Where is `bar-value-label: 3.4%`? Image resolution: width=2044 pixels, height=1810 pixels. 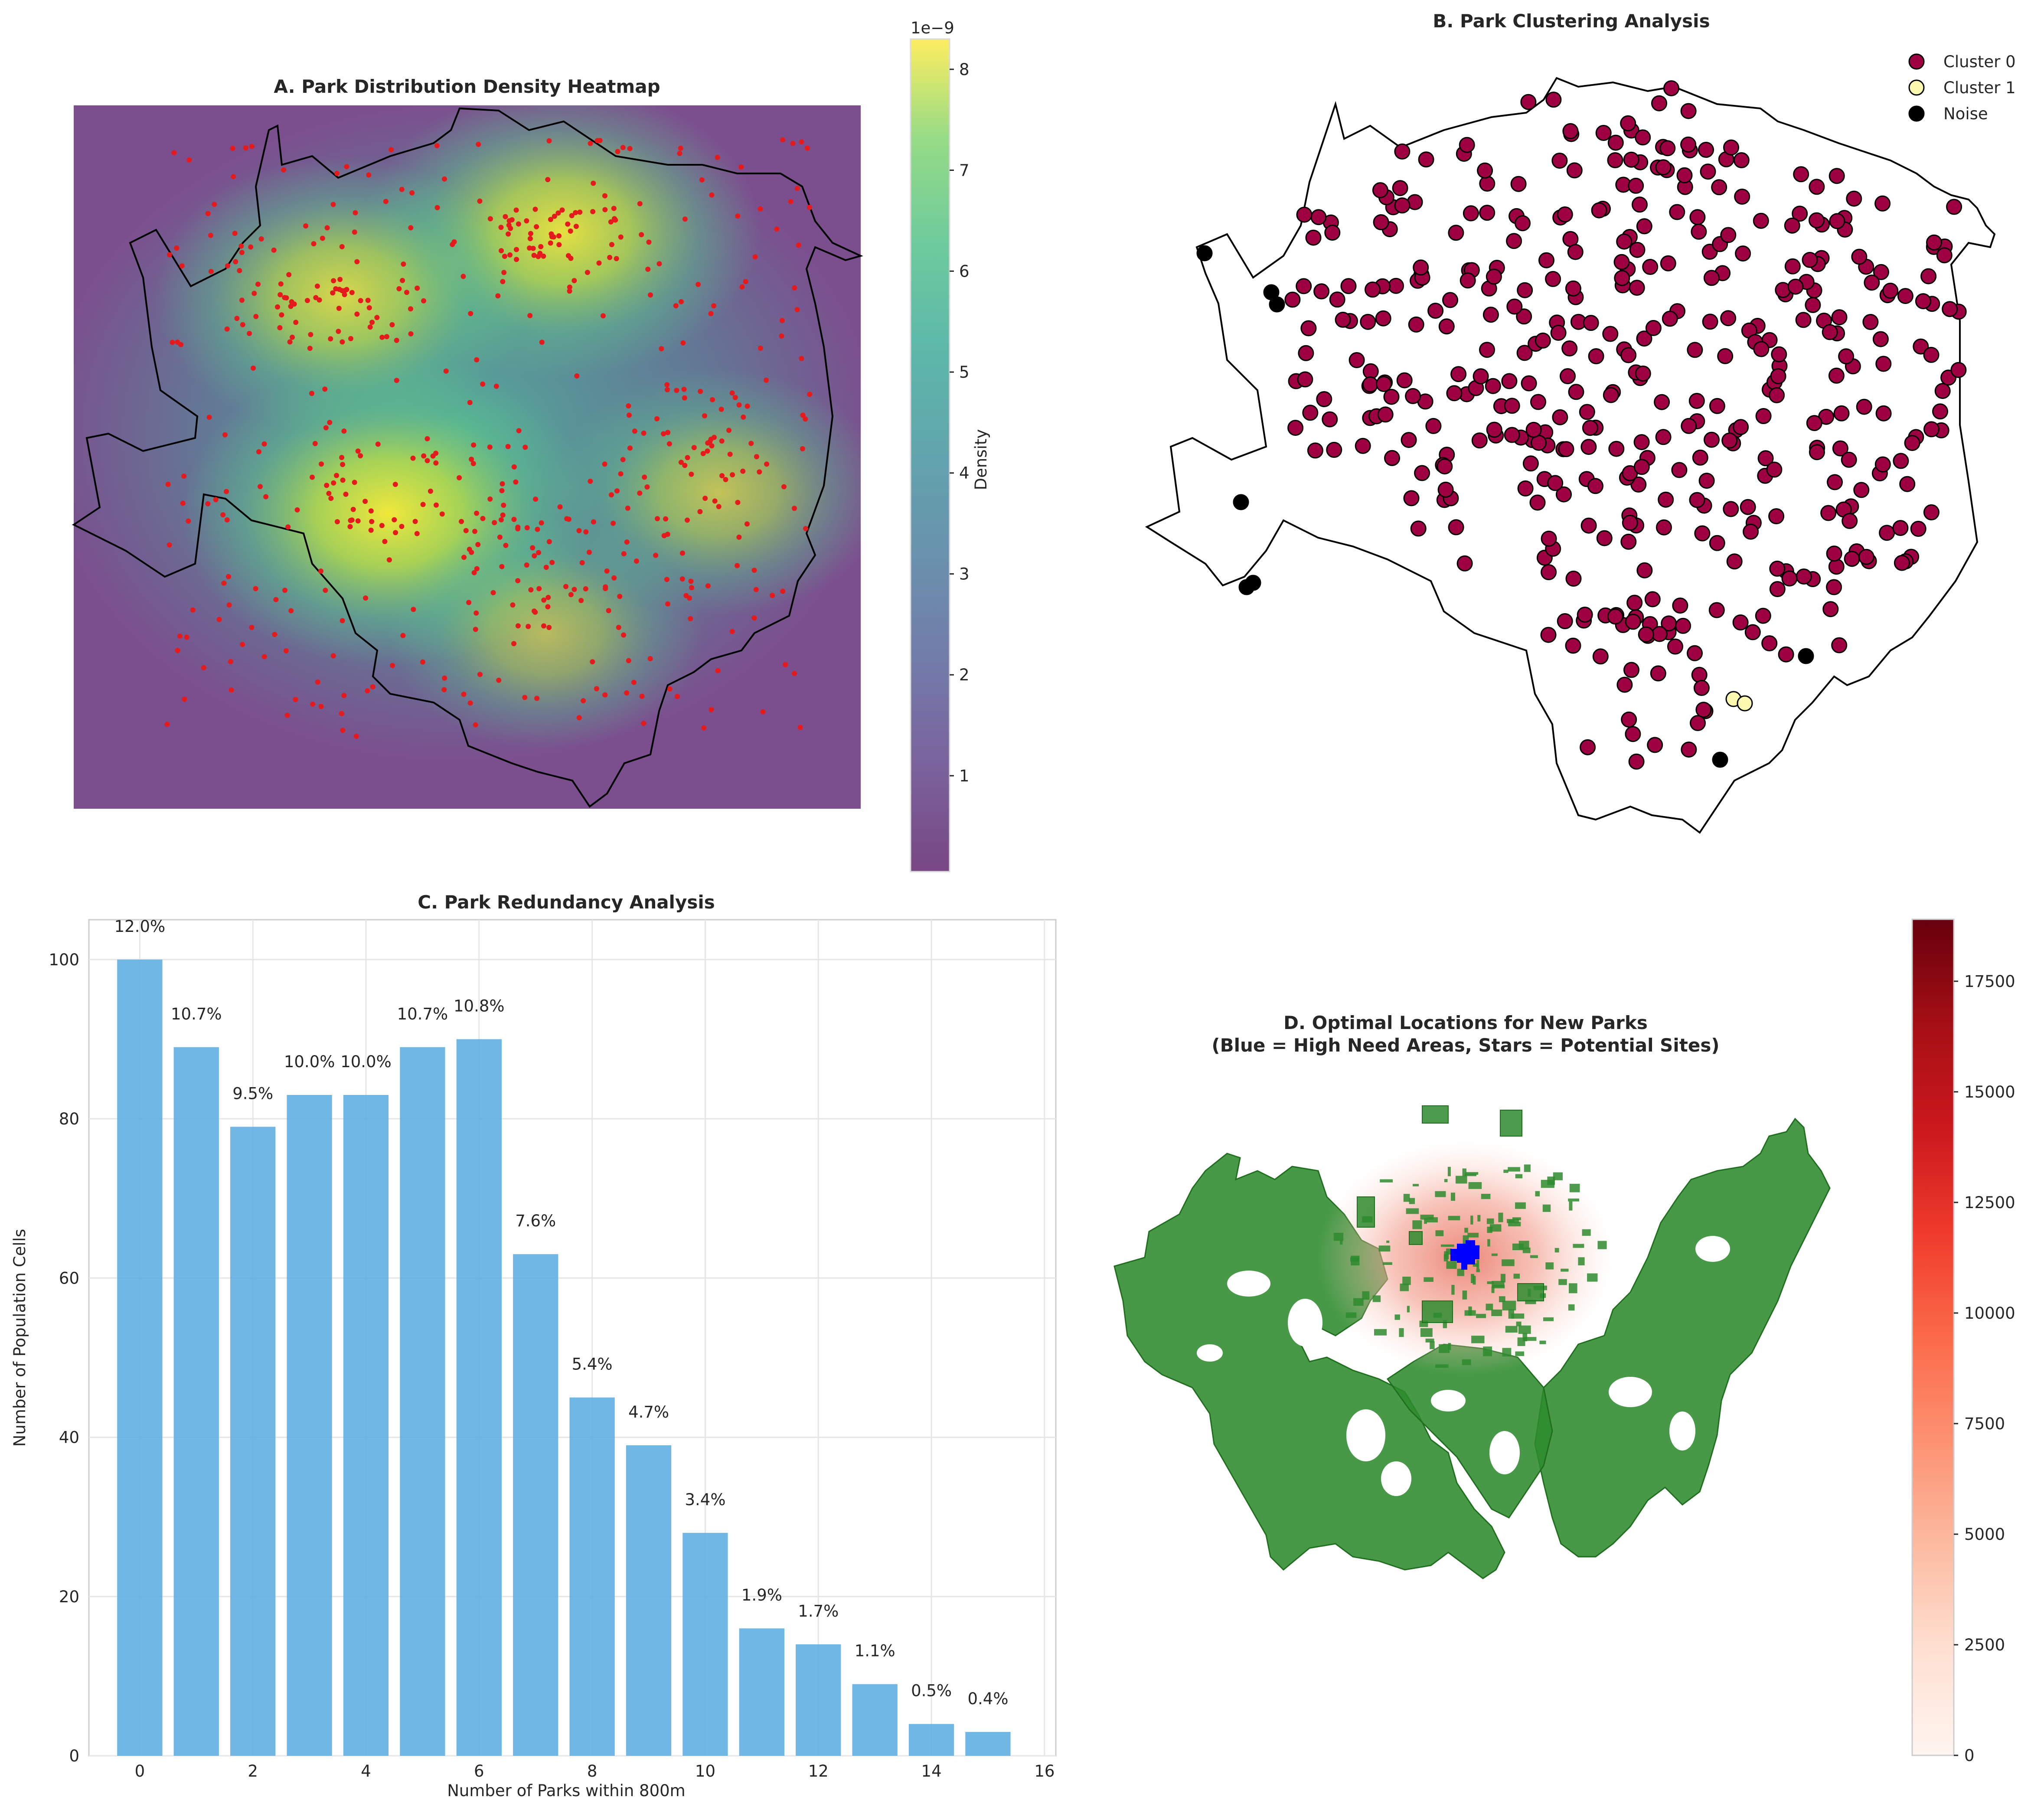
bar-value-label: 3.4% is located at coordinates (705, 1499).